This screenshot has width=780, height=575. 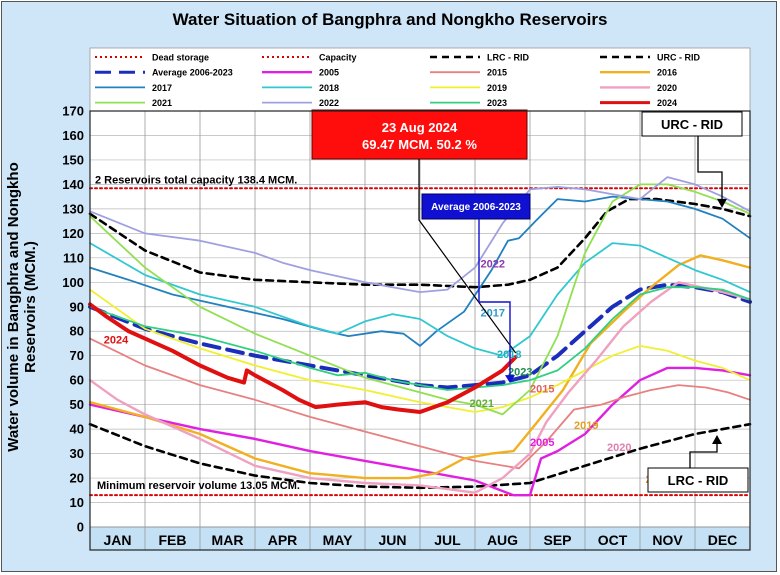 What do you see at coordinates (73, 282) in the screenshot?
I see `y-tick-label: 100` at bounding box center [73, 282].